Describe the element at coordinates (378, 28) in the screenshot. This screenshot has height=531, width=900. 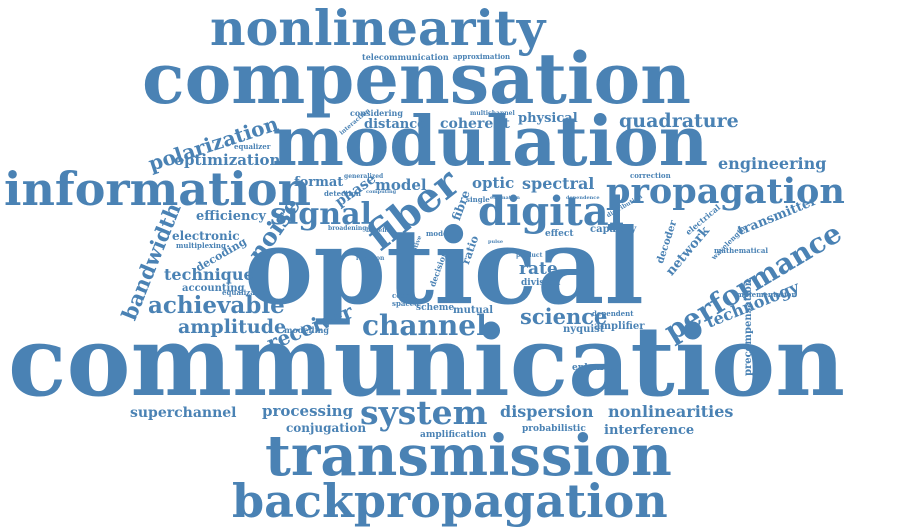
I see `word-nonlinearity: nonlinearity` at that location.